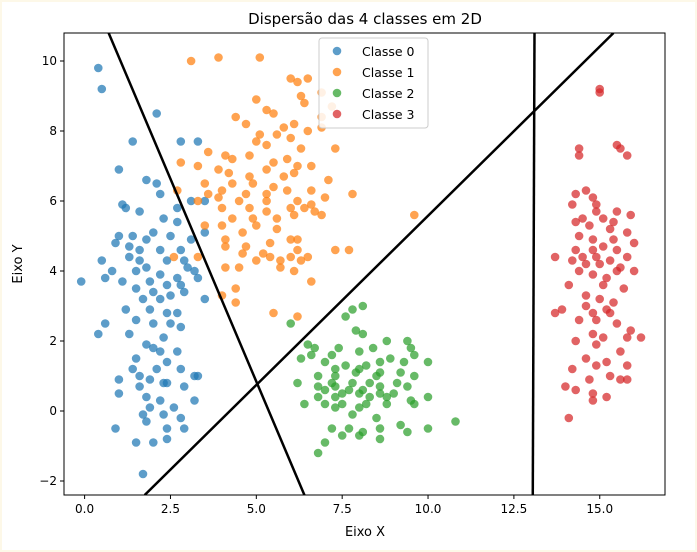  I want to click on y-tick-label: −2, so click(48, 481).